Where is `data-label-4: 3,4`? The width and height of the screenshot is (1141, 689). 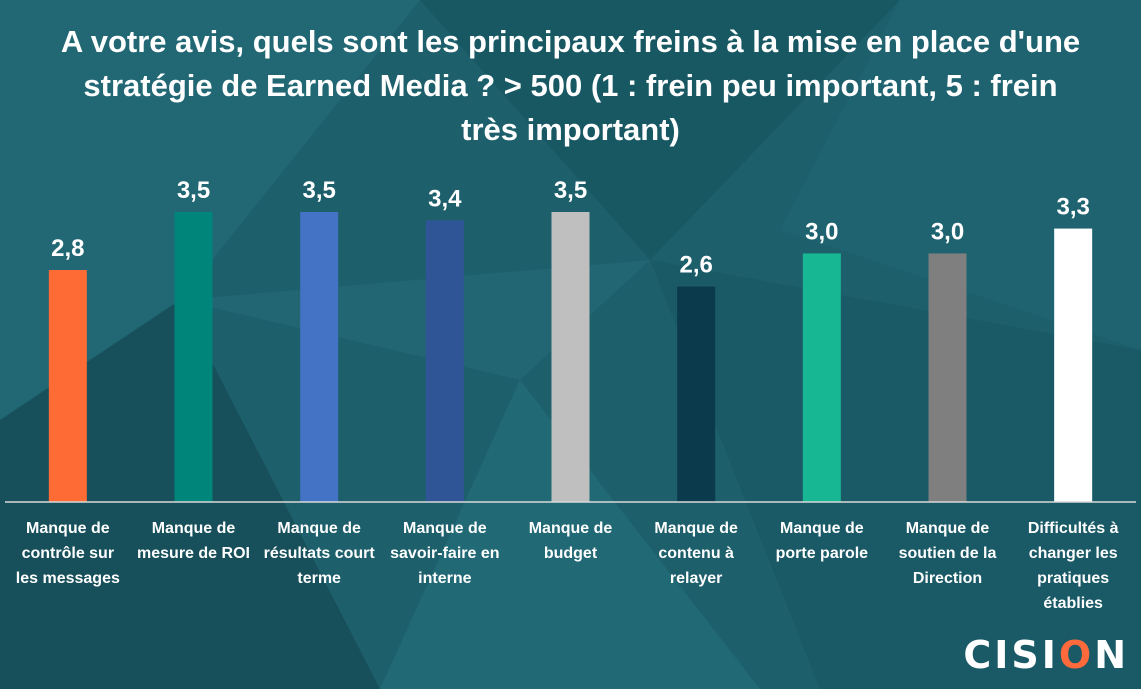 data-label-4: 3,4 is located at coordinates (445, 198).